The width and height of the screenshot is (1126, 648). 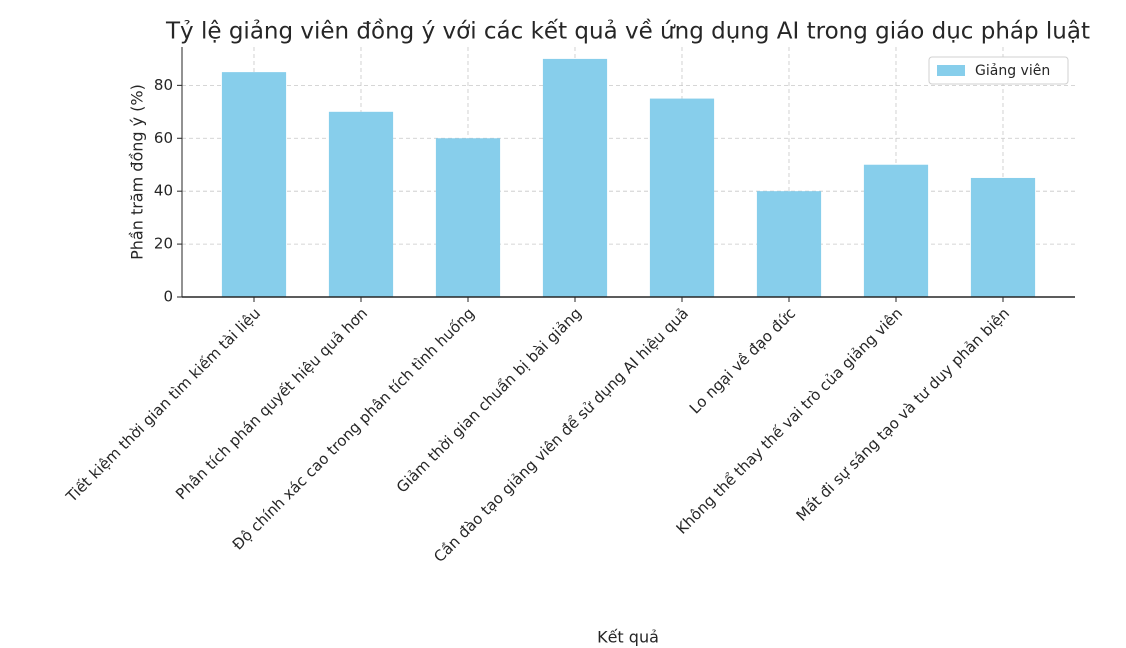 What do you see at coordinates (137, 172) in the screenshot?
I see `y-axis-label: Phần trăm đồng ý (%)` at bounding box center [137, 172].